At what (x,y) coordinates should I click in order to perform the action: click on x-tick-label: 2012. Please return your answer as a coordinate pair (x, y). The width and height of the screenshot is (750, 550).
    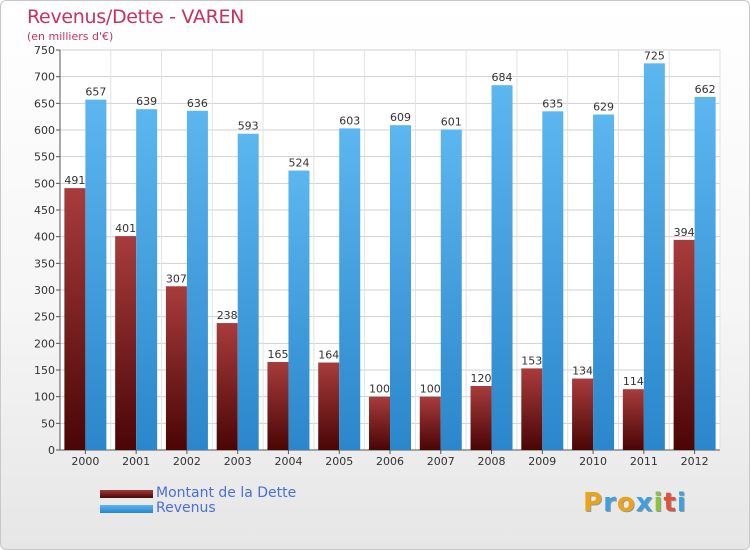
    Looking at the image, I should click on (695, 461).